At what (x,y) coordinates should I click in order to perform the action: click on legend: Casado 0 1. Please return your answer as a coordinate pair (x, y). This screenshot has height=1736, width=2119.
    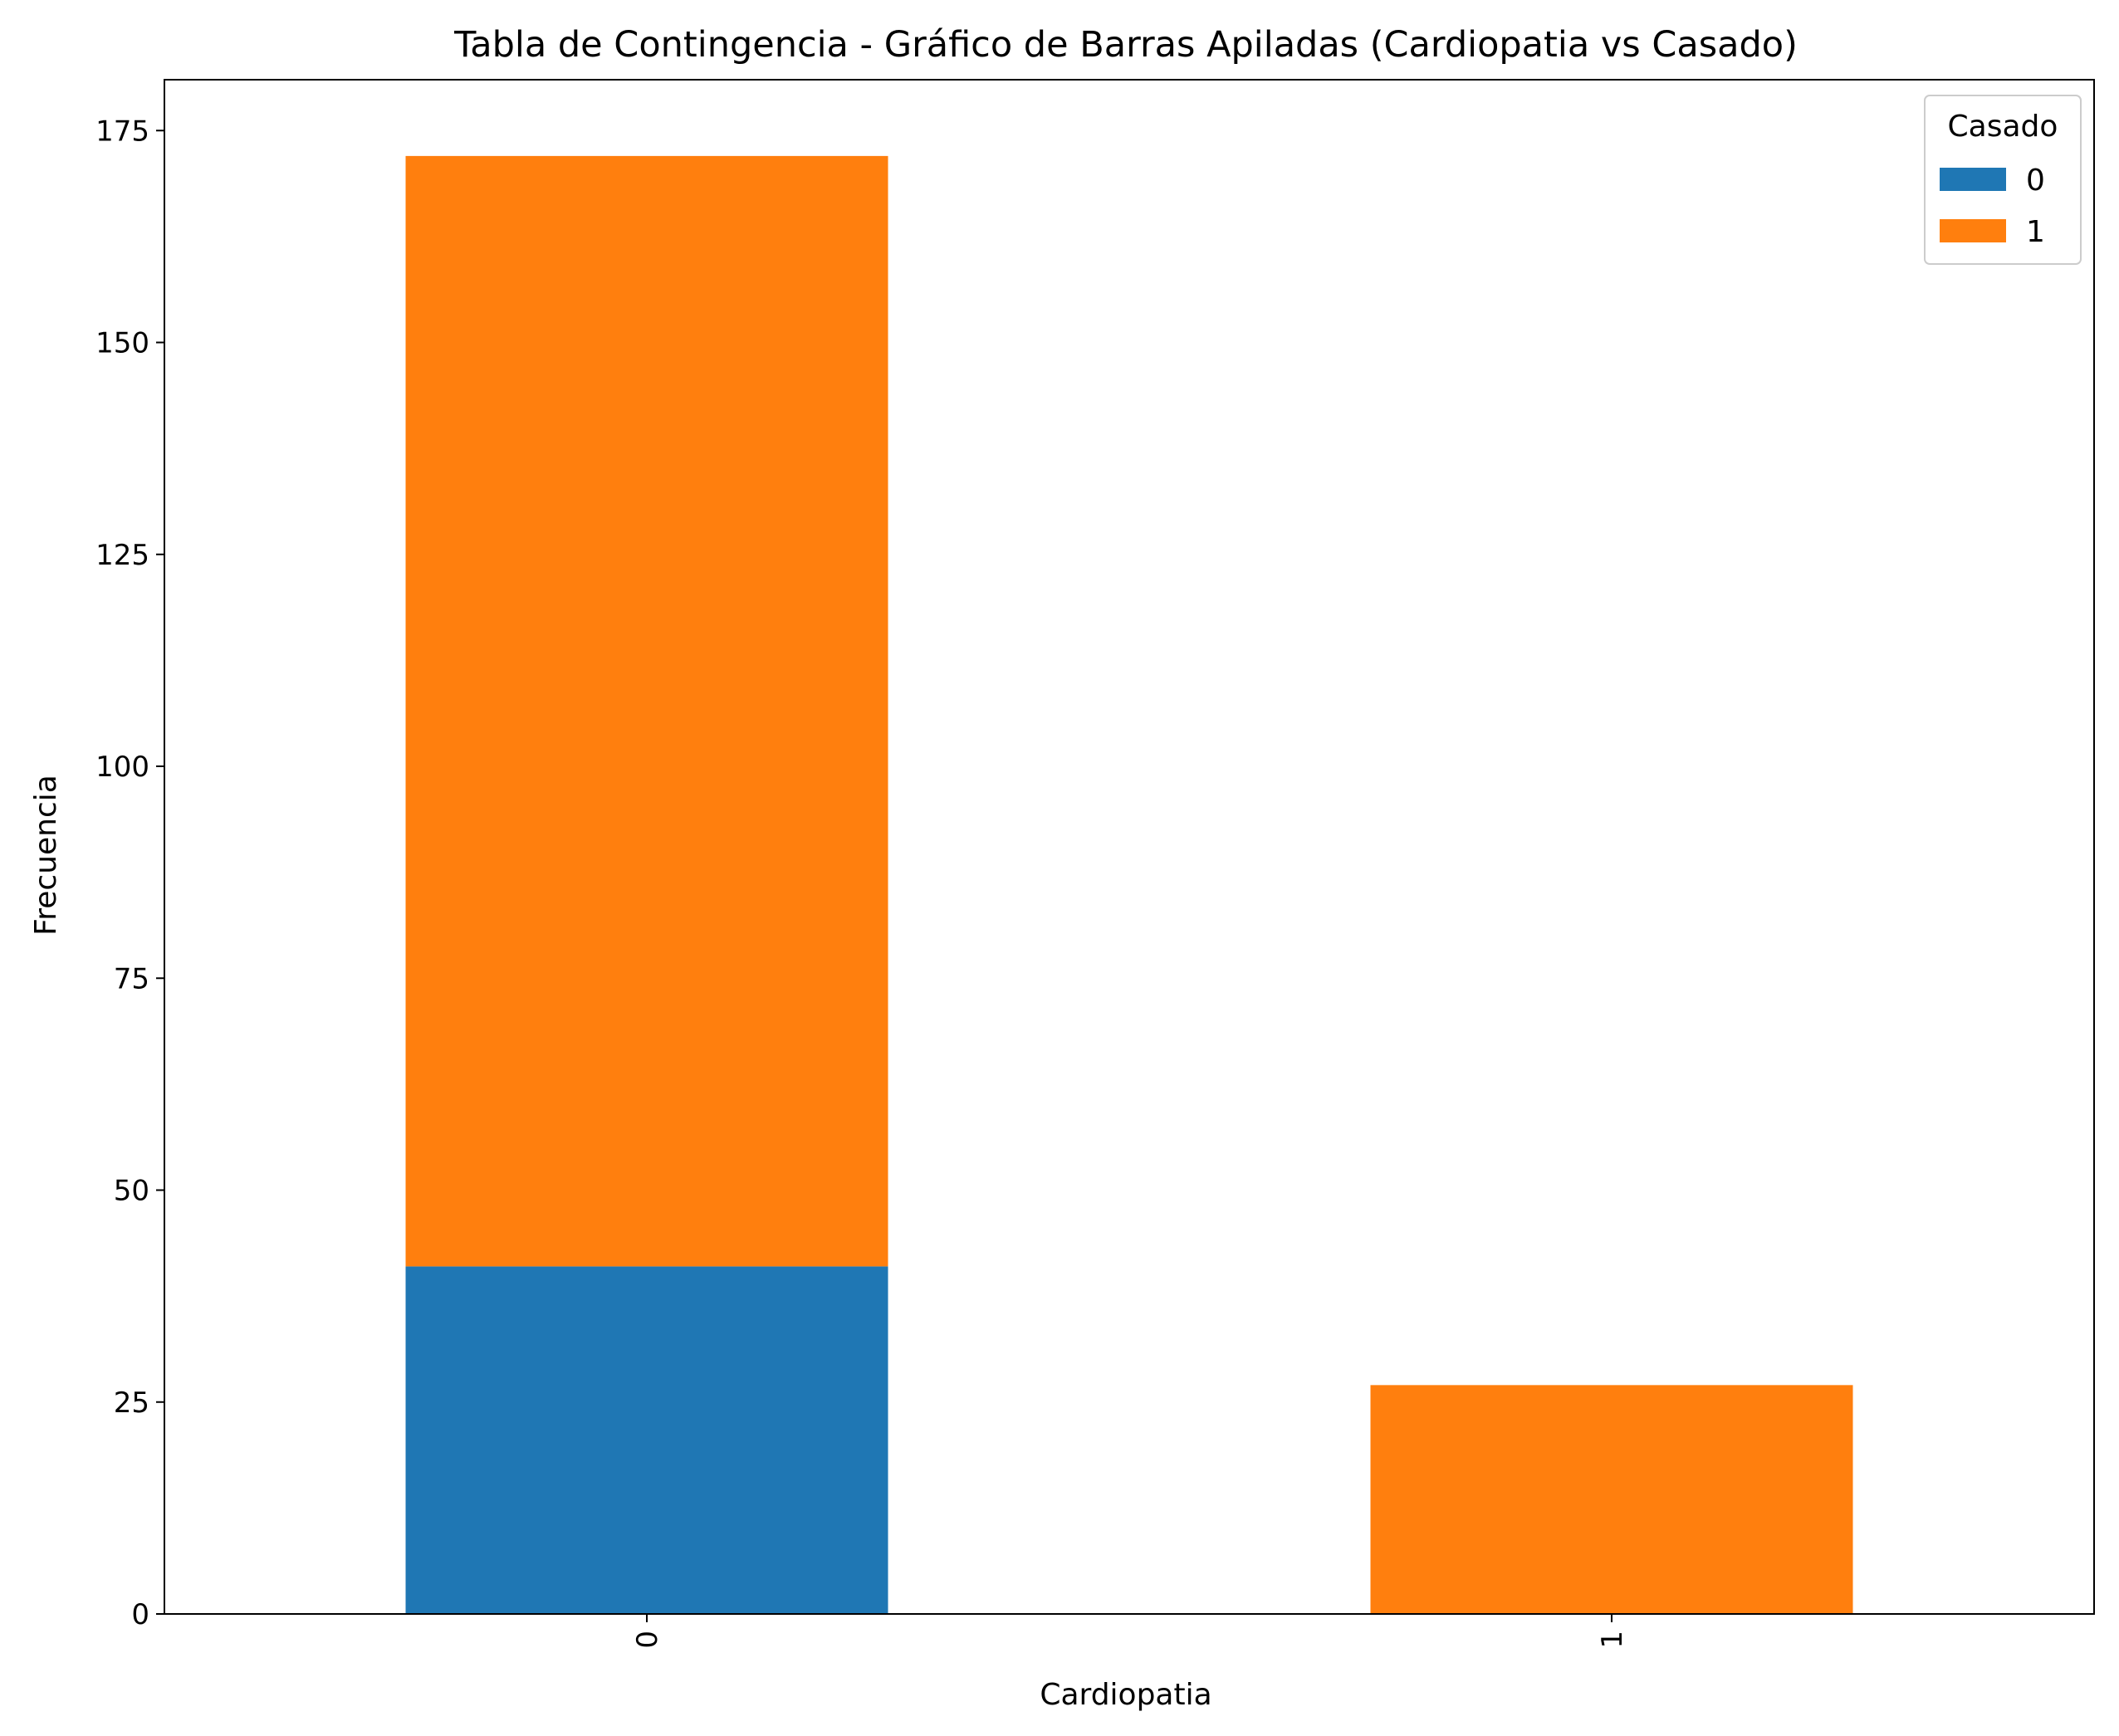
    Looking at the image, I should click on (2003, 180).